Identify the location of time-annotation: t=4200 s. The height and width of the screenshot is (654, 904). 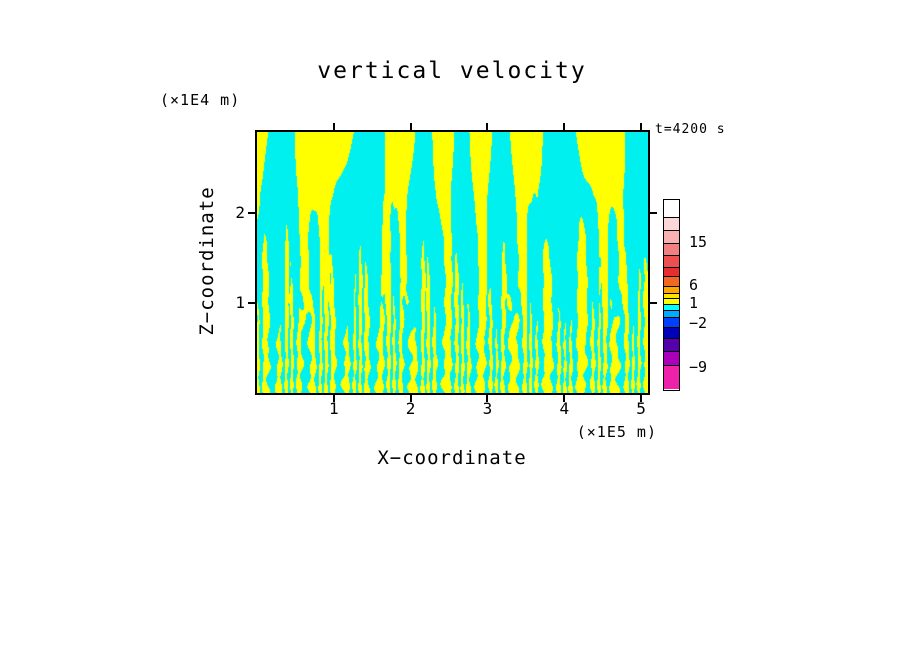
(690, 129).